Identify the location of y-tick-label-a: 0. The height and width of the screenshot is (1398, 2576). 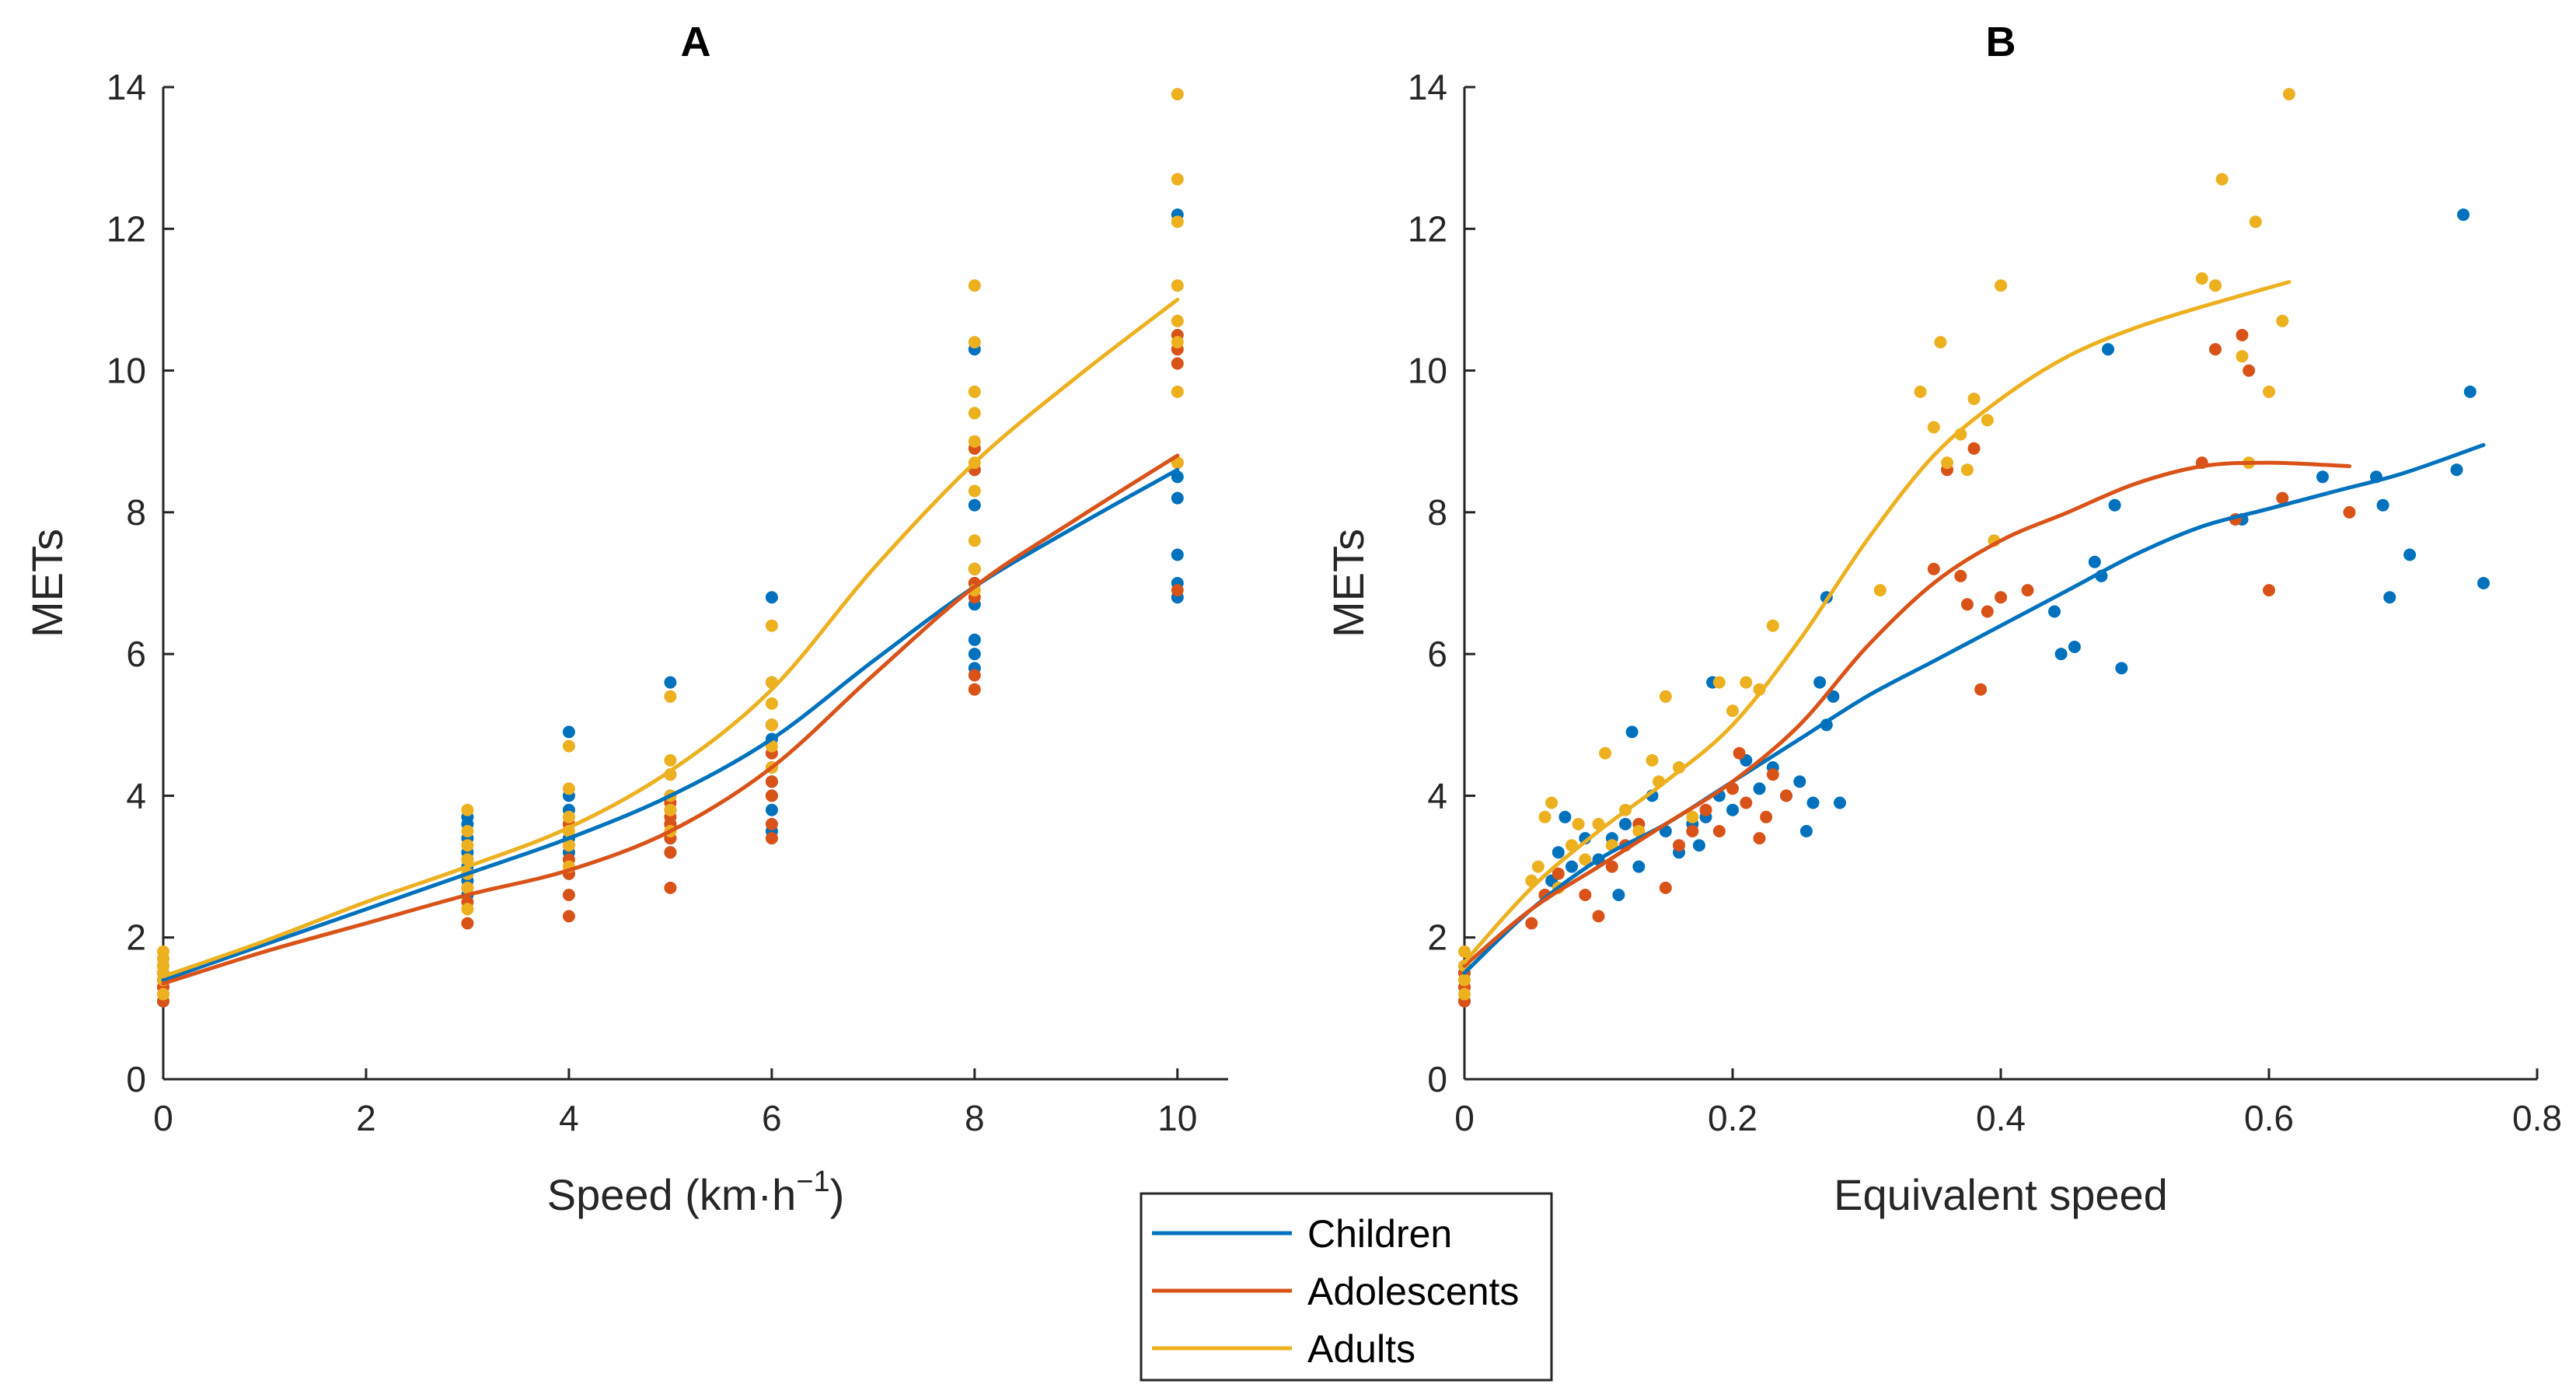
(136, 1079).